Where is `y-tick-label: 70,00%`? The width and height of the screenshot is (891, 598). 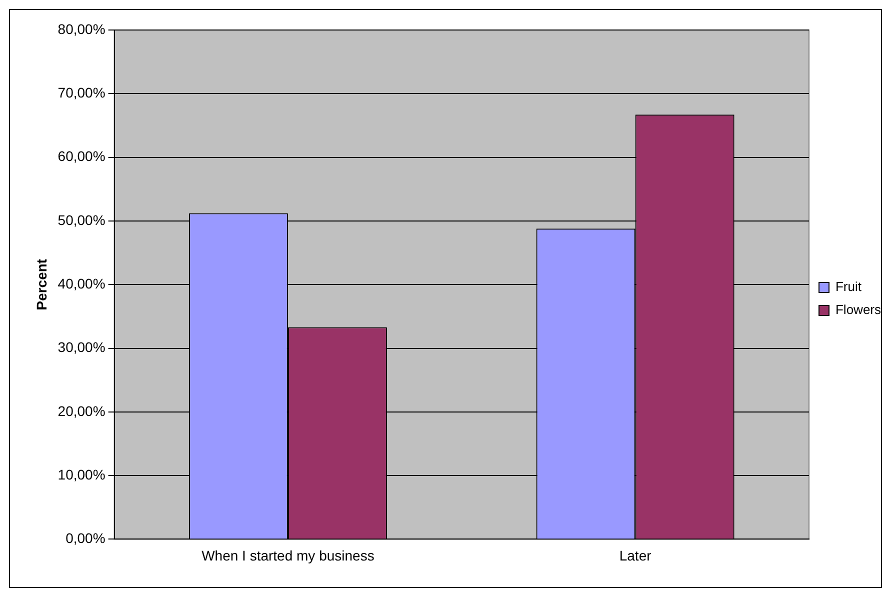 y-tick-label: 70,00% is located at coordinates (82, 92).